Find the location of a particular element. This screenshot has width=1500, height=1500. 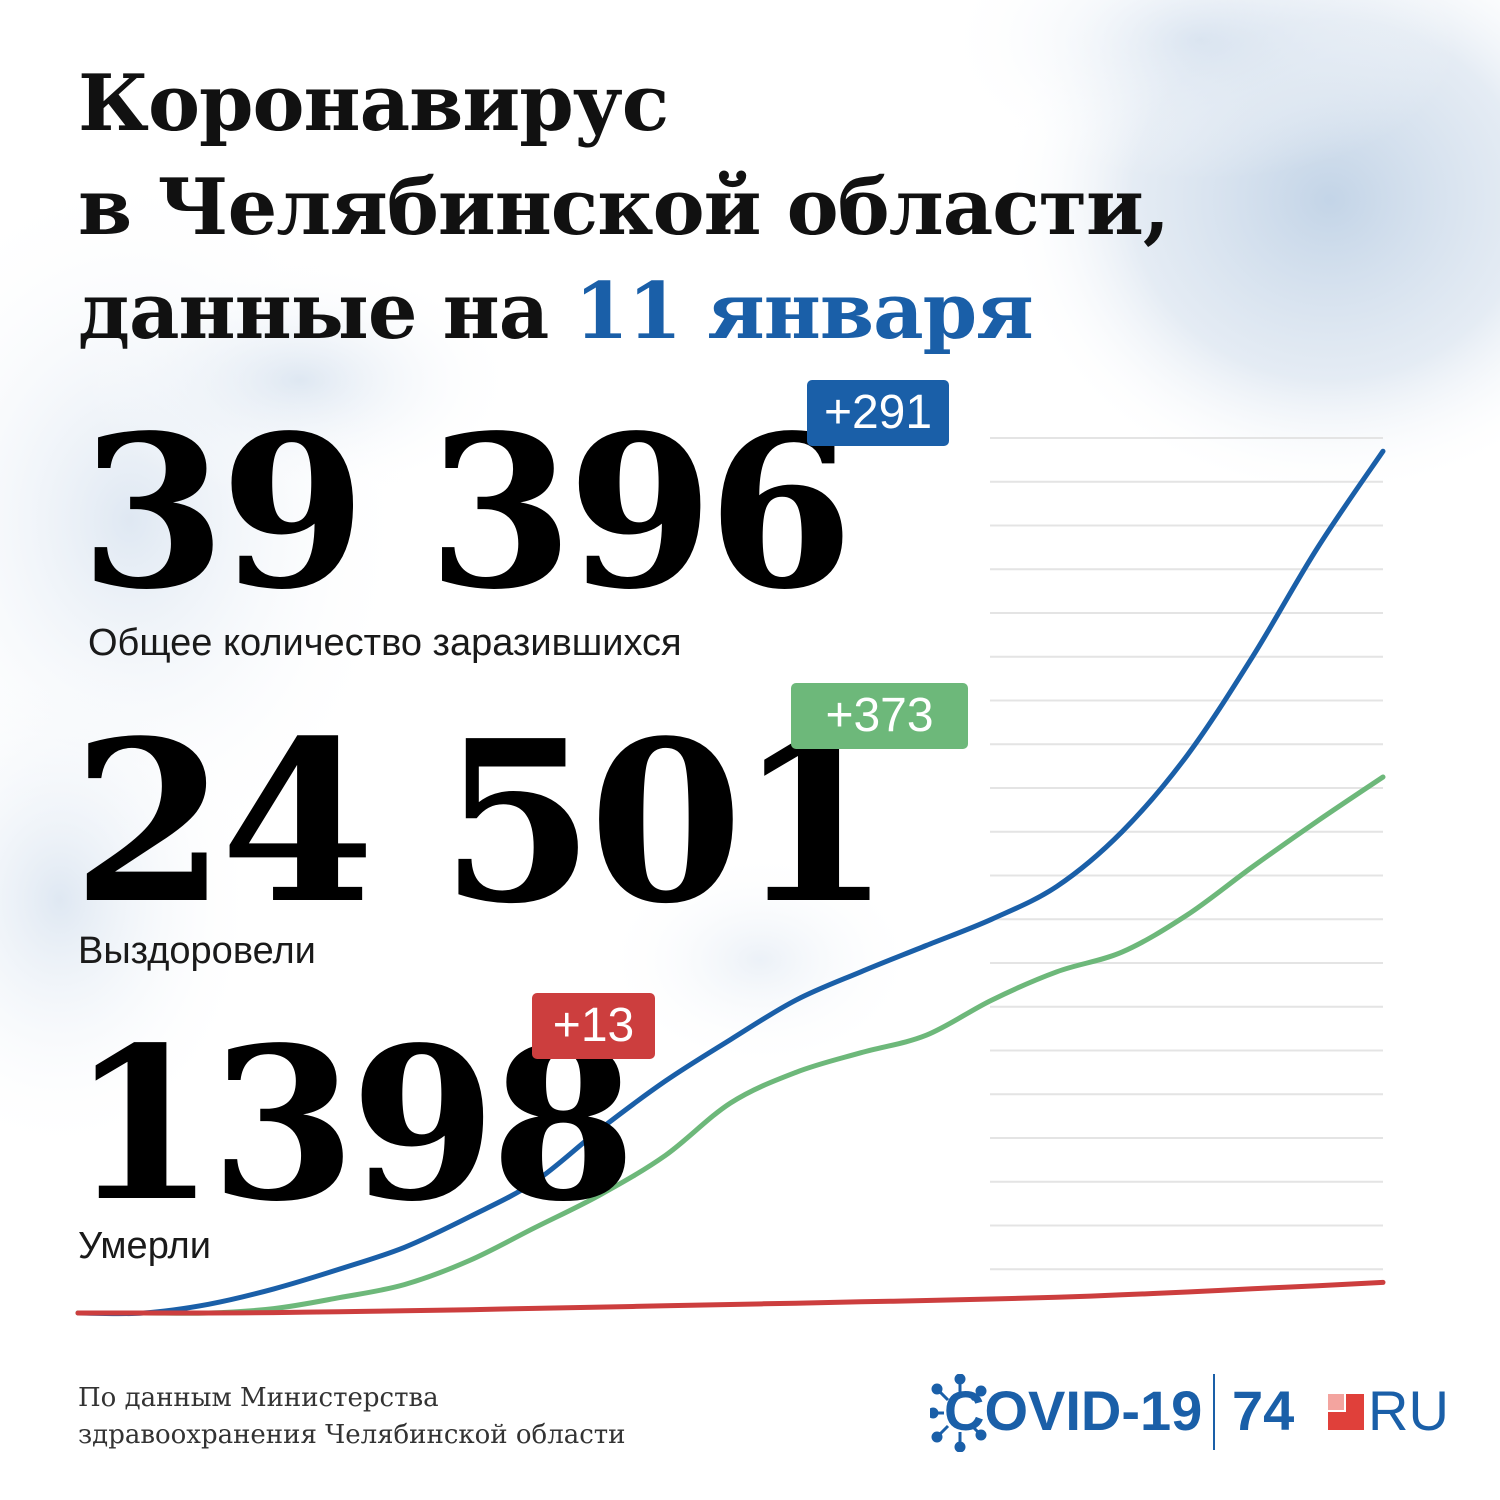

source-line-1: По данным Министерства is located at coordinates (258, 1398).